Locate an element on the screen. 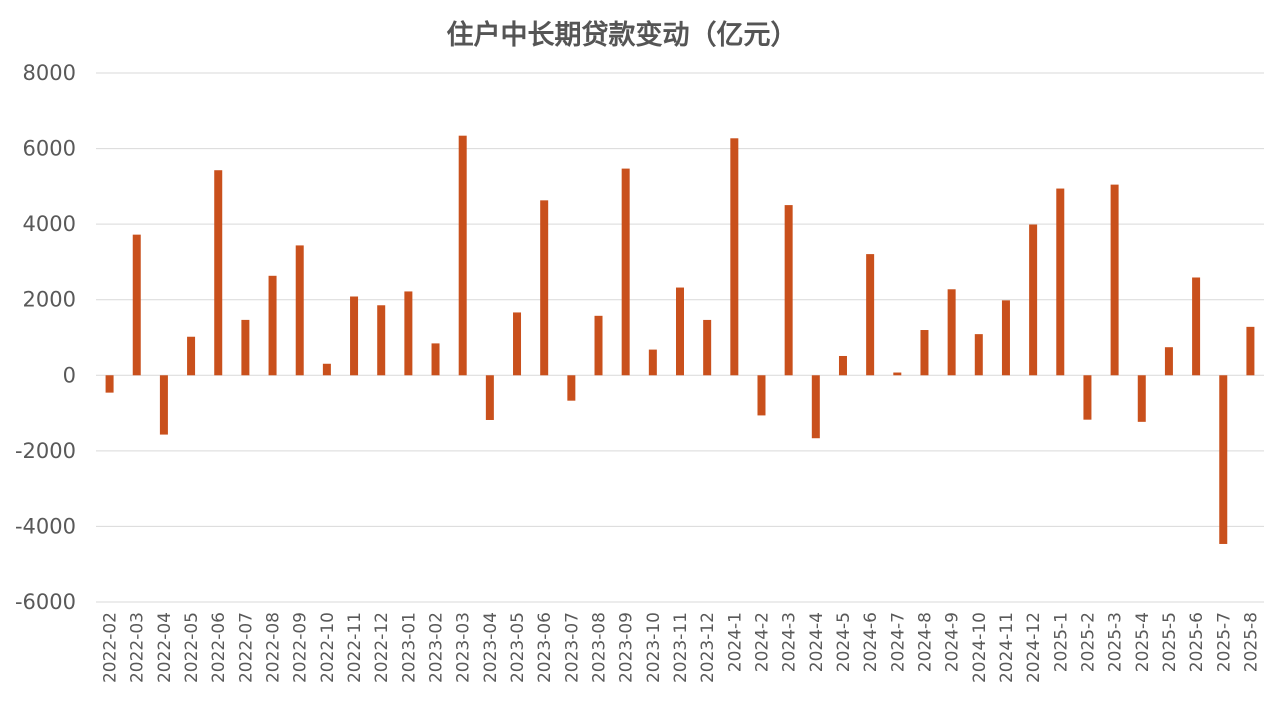 The image size is (1279, 719). x-tick-label: 2023-05 is located at coordinates (518, 647).